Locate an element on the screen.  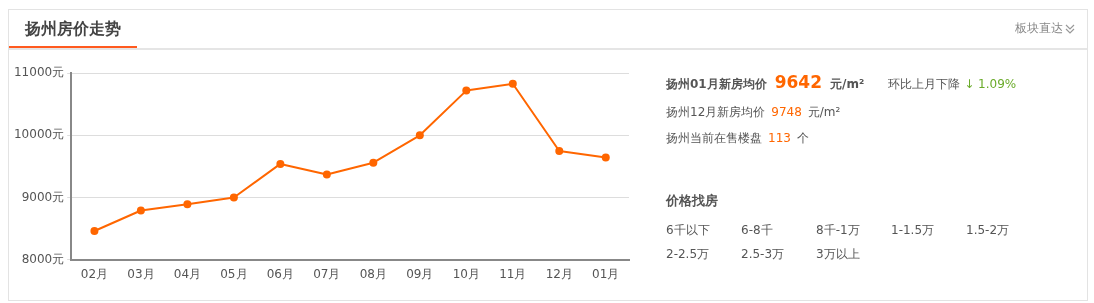
text: 1-1.5万 is located at coordinates (913, 230).